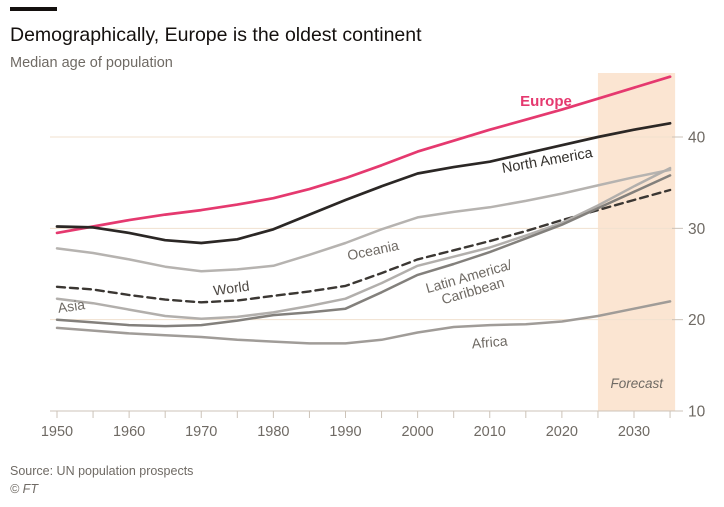 This screenshot has width=724, height=507. I want to click on x-tick-label-2020: 2020, so click(562, 432).